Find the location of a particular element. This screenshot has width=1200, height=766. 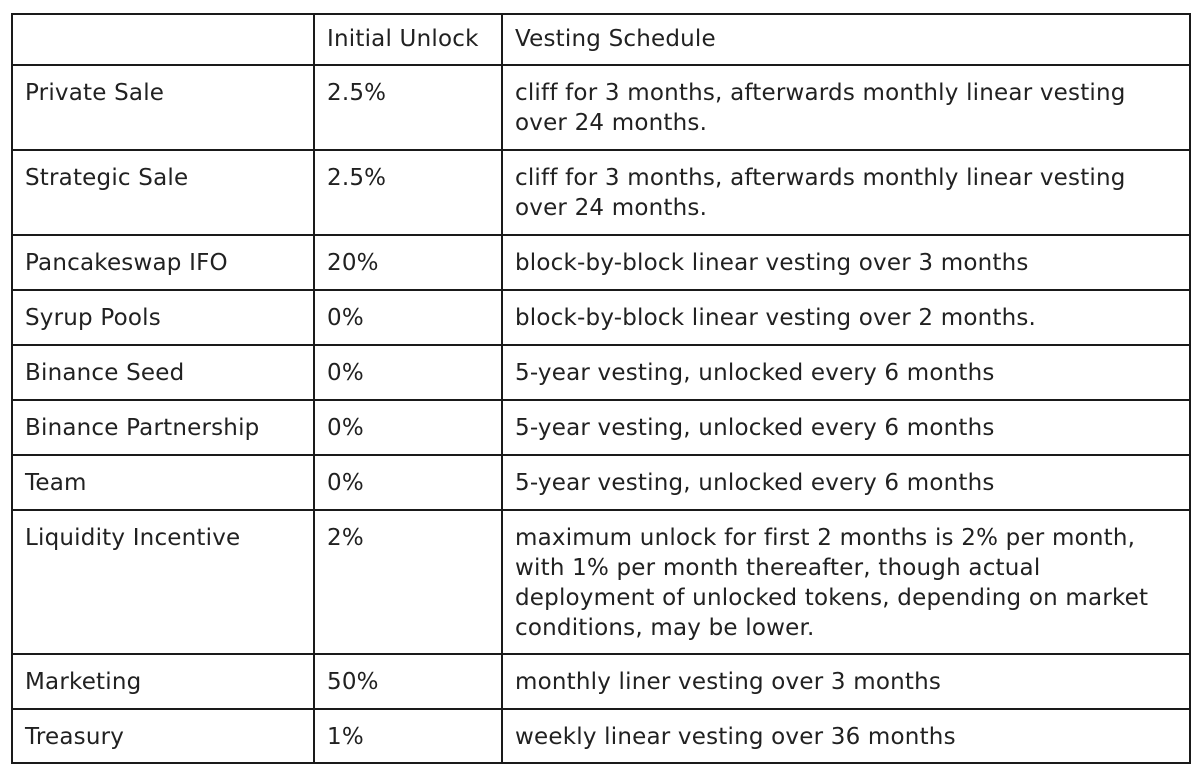

category-cell: Binance Seed is located at coordinates (163, 372).